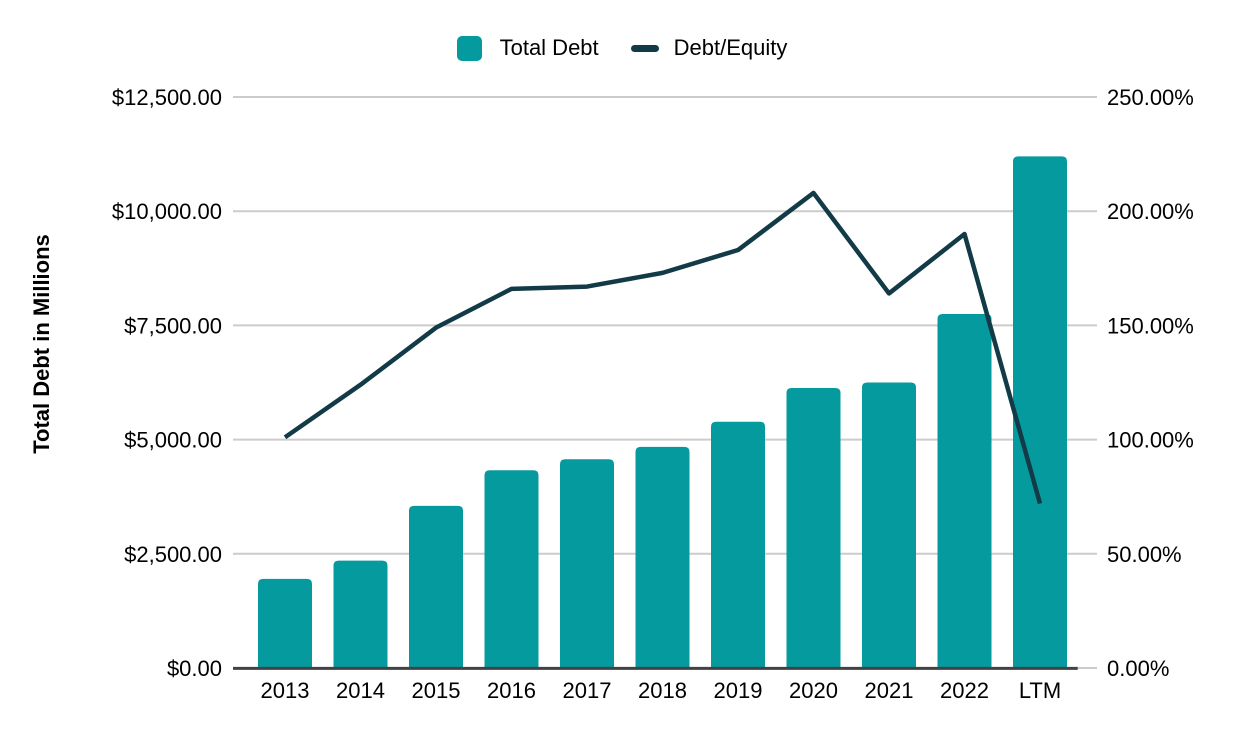 This screenshot has height=742, width=1244. What do you see at coordinates (194, 668) in the screenshot?
I see `left-axis-tick-label: $0.00` at bounding box center [194, 668].